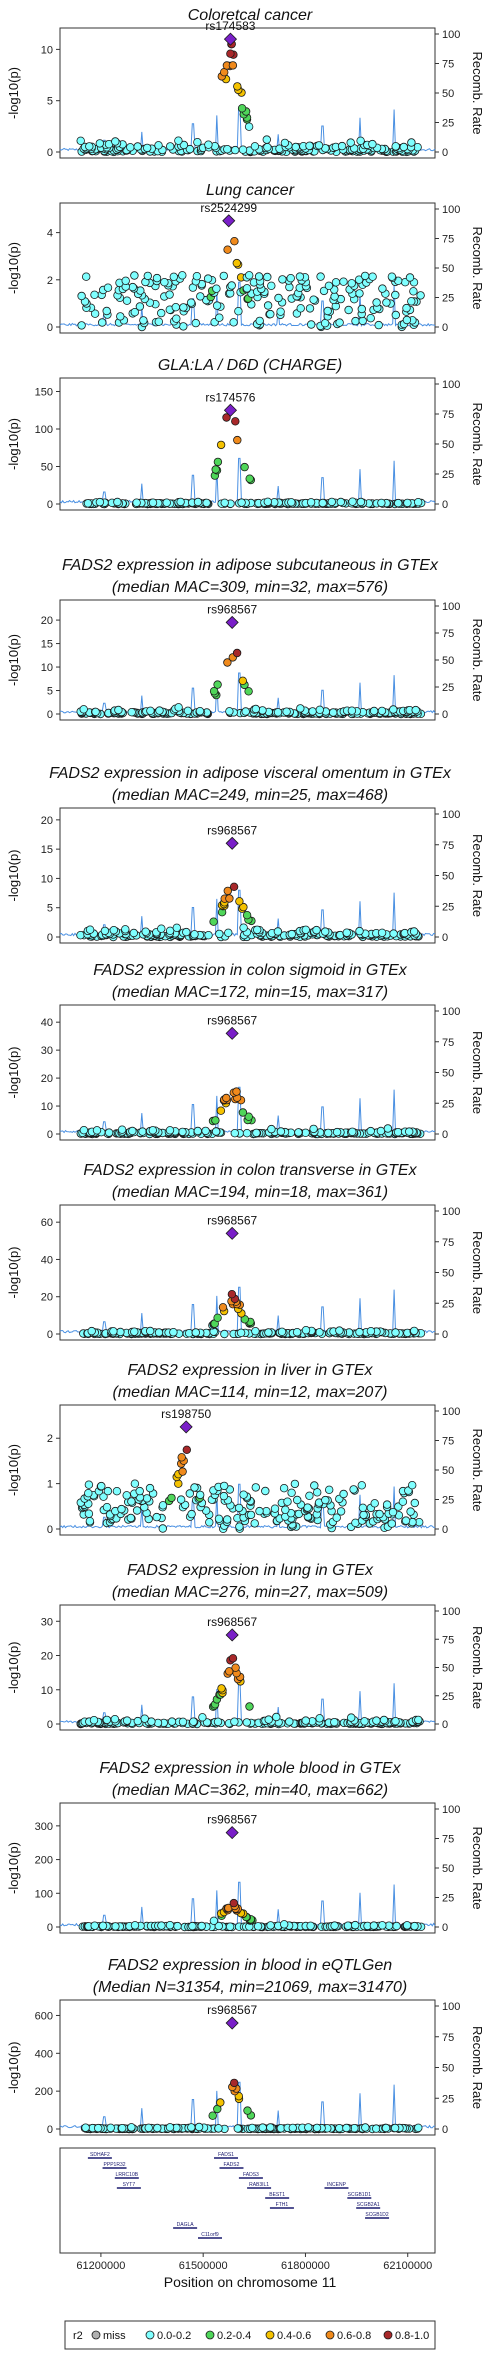 This screenshot has height=2357, width=500. Describe the element at coordinates (50, 692) in the screenshot. I see `y-tick-label: 5` at that location.